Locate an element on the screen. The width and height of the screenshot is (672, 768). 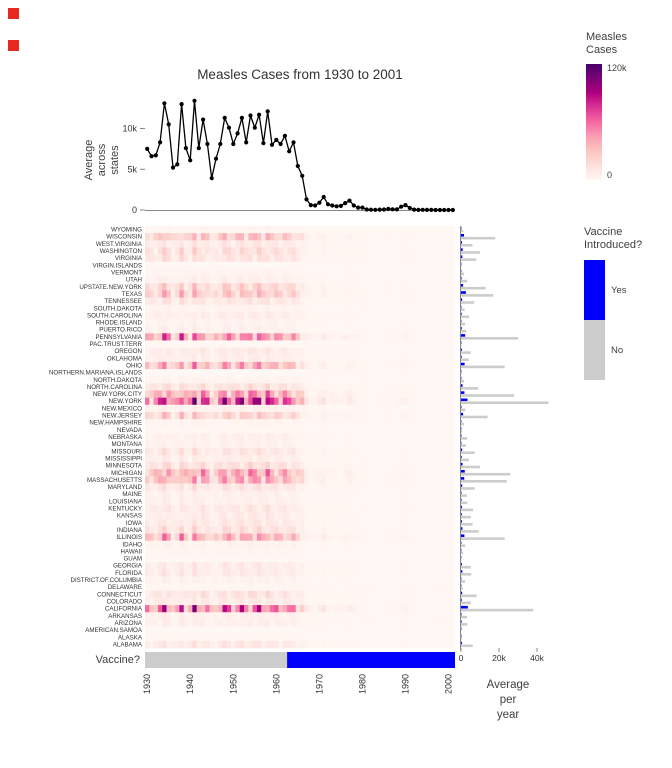
state-label: ARKANSAS is located at coordinates (125, 616).